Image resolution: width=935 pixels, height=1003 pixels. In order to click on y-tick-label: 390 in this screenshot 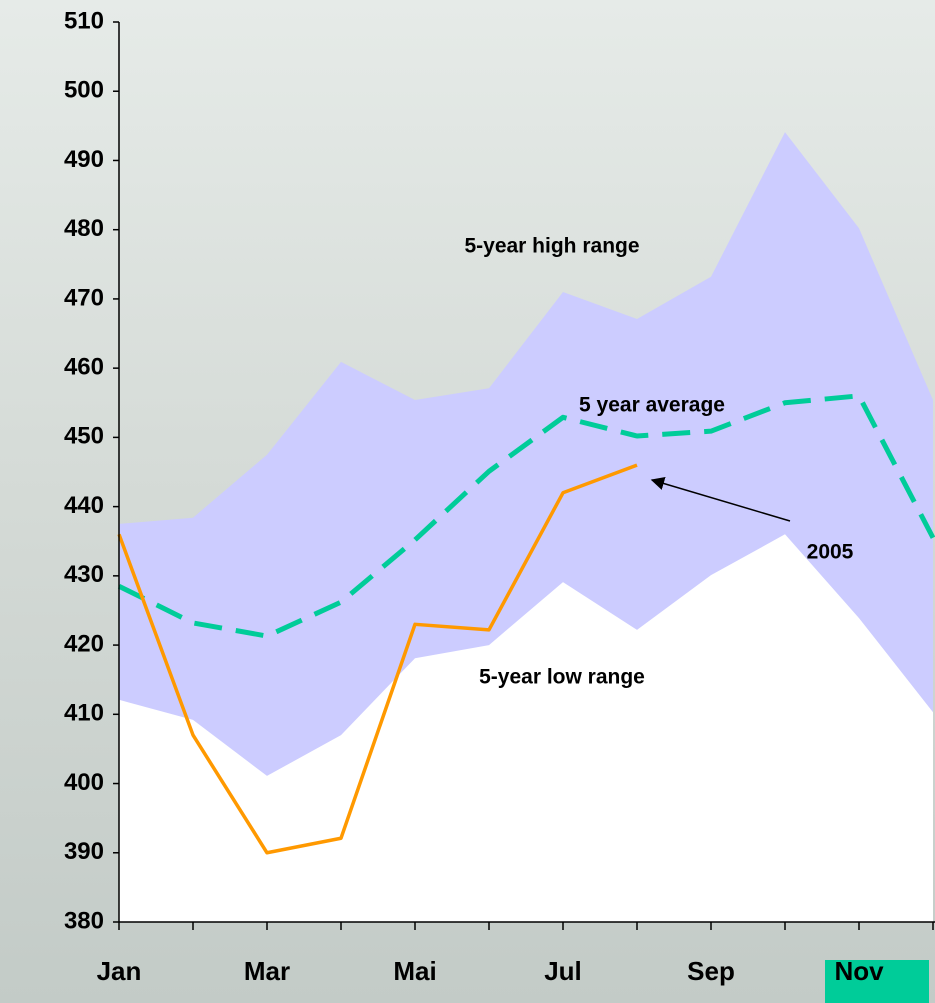, I will do `click(84, 851)`.